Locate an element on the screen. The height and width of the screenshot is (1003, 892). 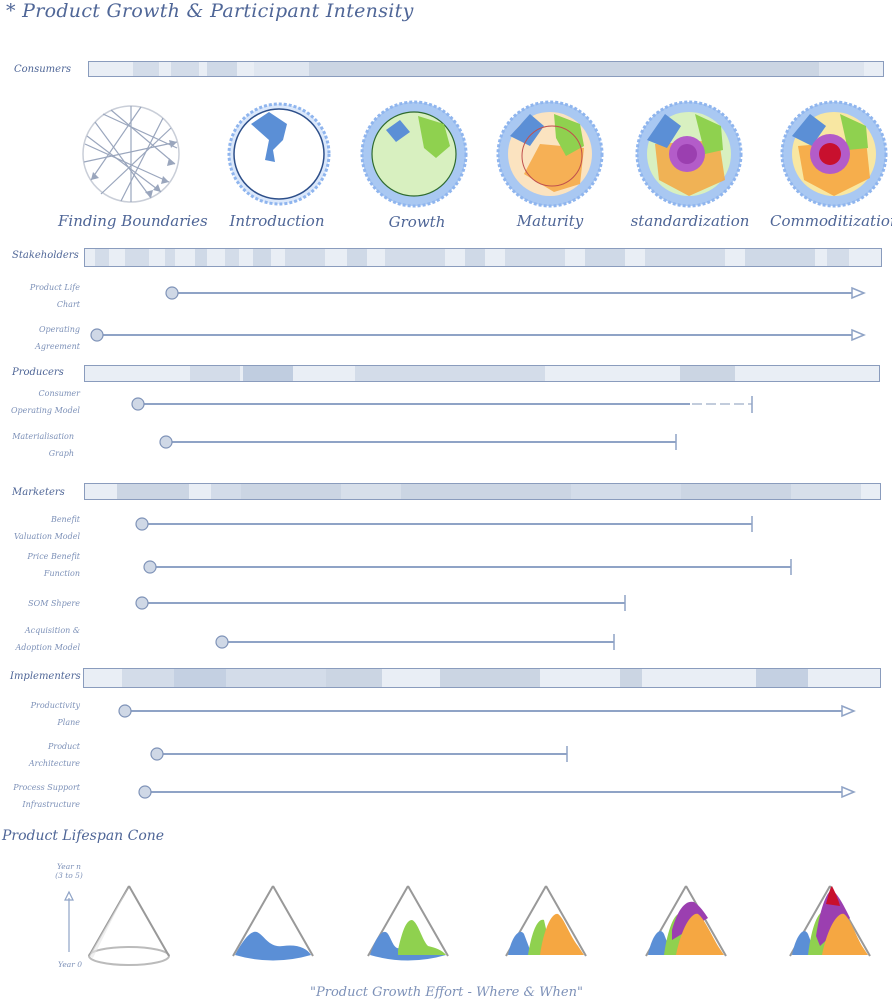
stage-label-standardization: standardization is located at coordinates (690, 221).